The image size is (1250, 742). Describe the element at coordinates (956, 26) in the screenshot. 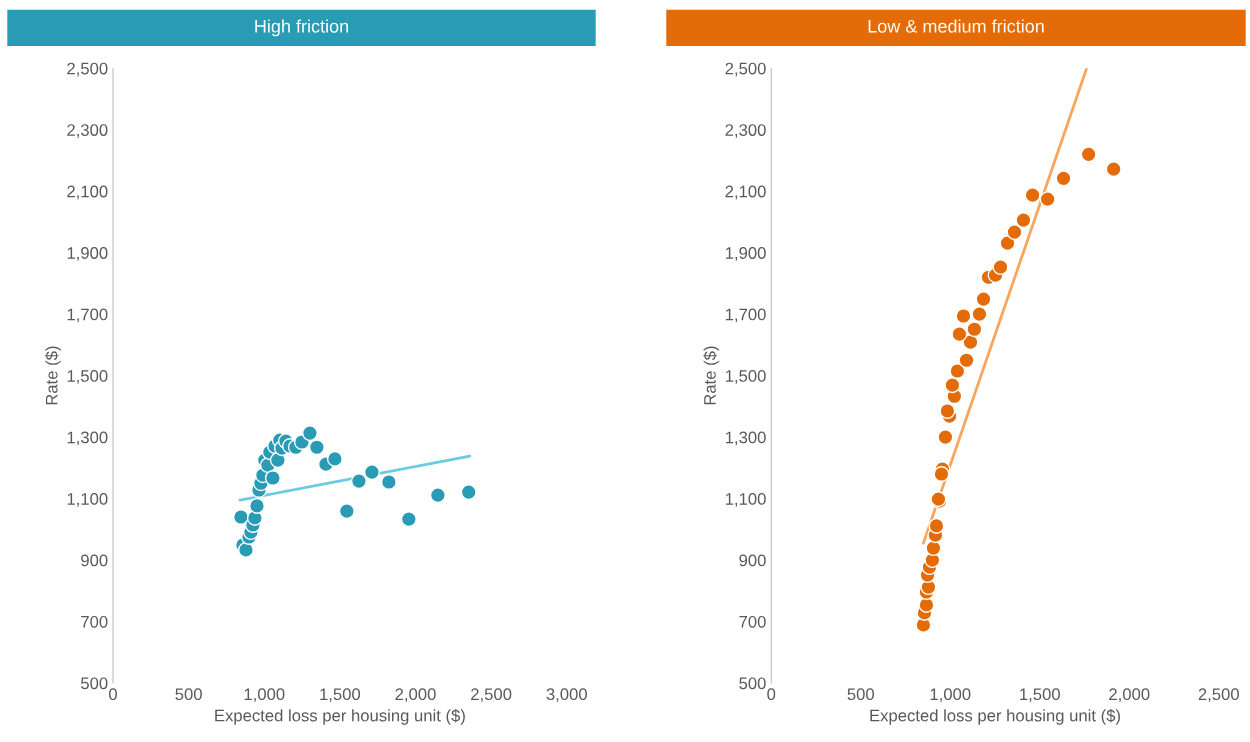

I see `chart-title: Low & medium friction` at that location.